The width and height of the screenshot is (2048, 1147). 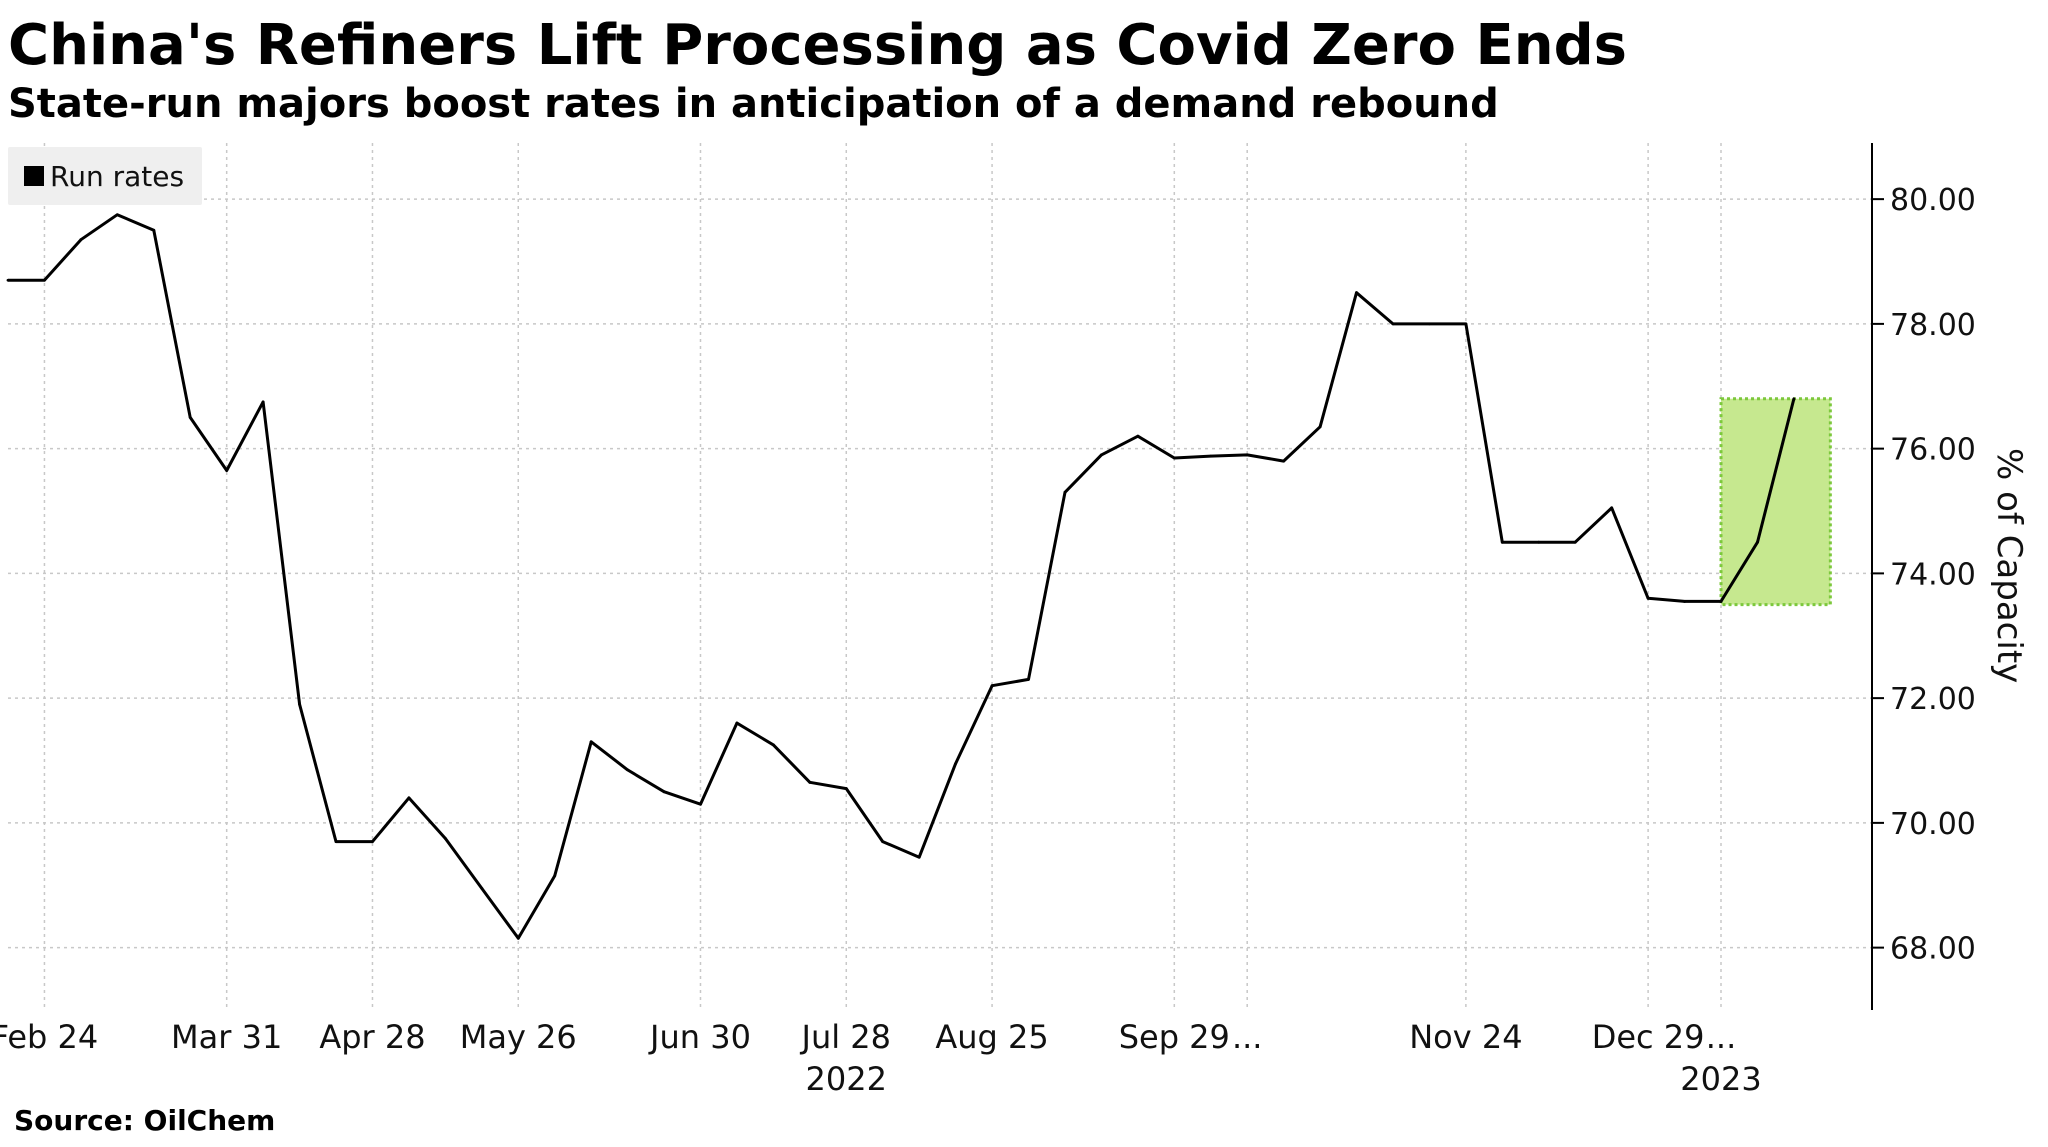 I want to click on y-tick-label: 74.00, so click(x=1933, y=574).